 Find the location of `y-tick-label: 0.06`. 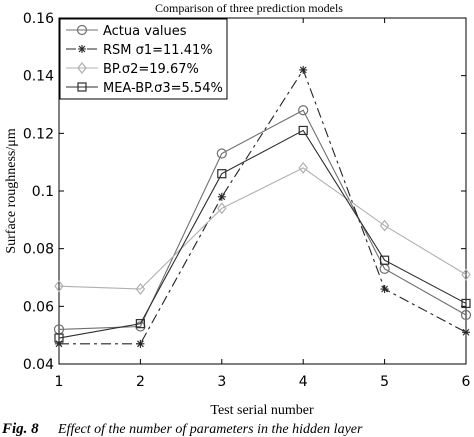

y-tick-label: 0.06 is located at coordinates (38, 307).